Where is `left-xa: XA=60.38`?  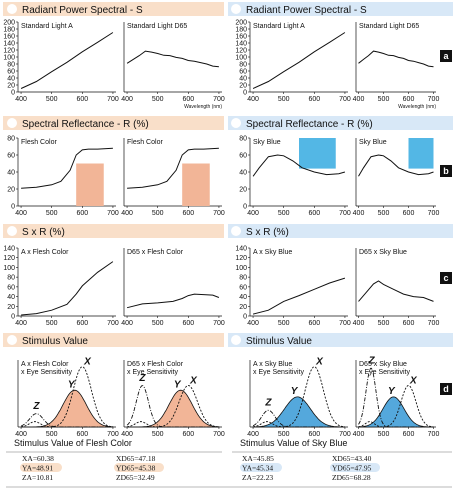
left-xa: XA=60.38 is located at coordinates (38, 458).